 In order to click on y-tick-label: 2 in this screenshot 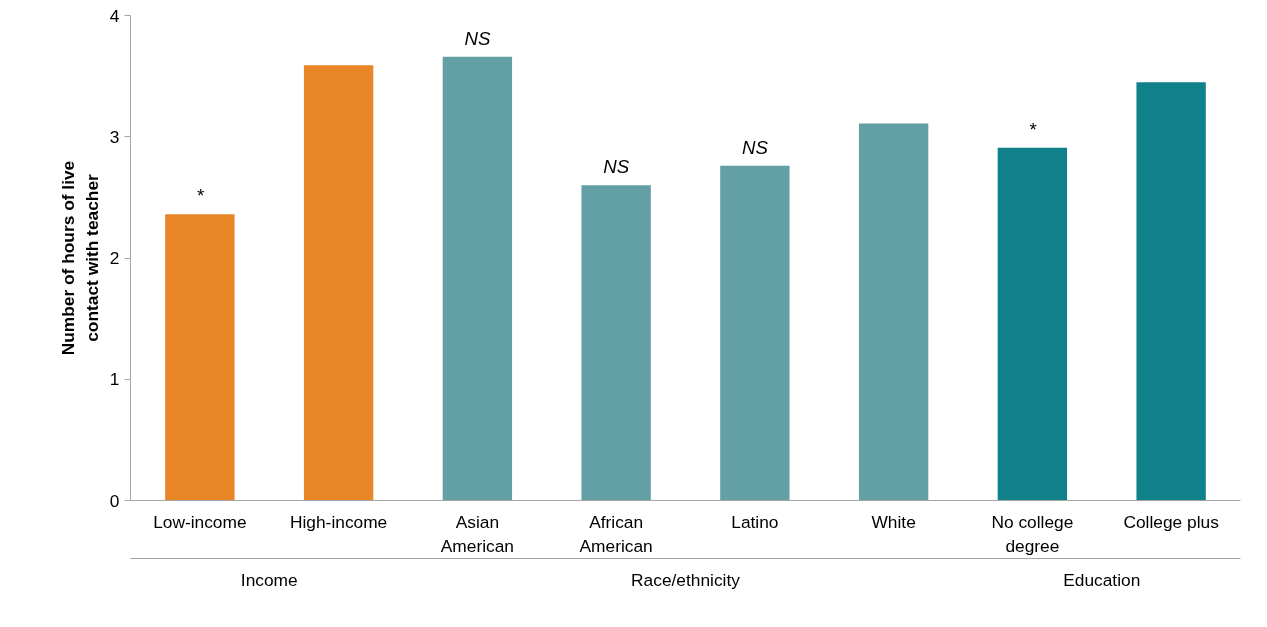, I will do `click(114, 258)`.